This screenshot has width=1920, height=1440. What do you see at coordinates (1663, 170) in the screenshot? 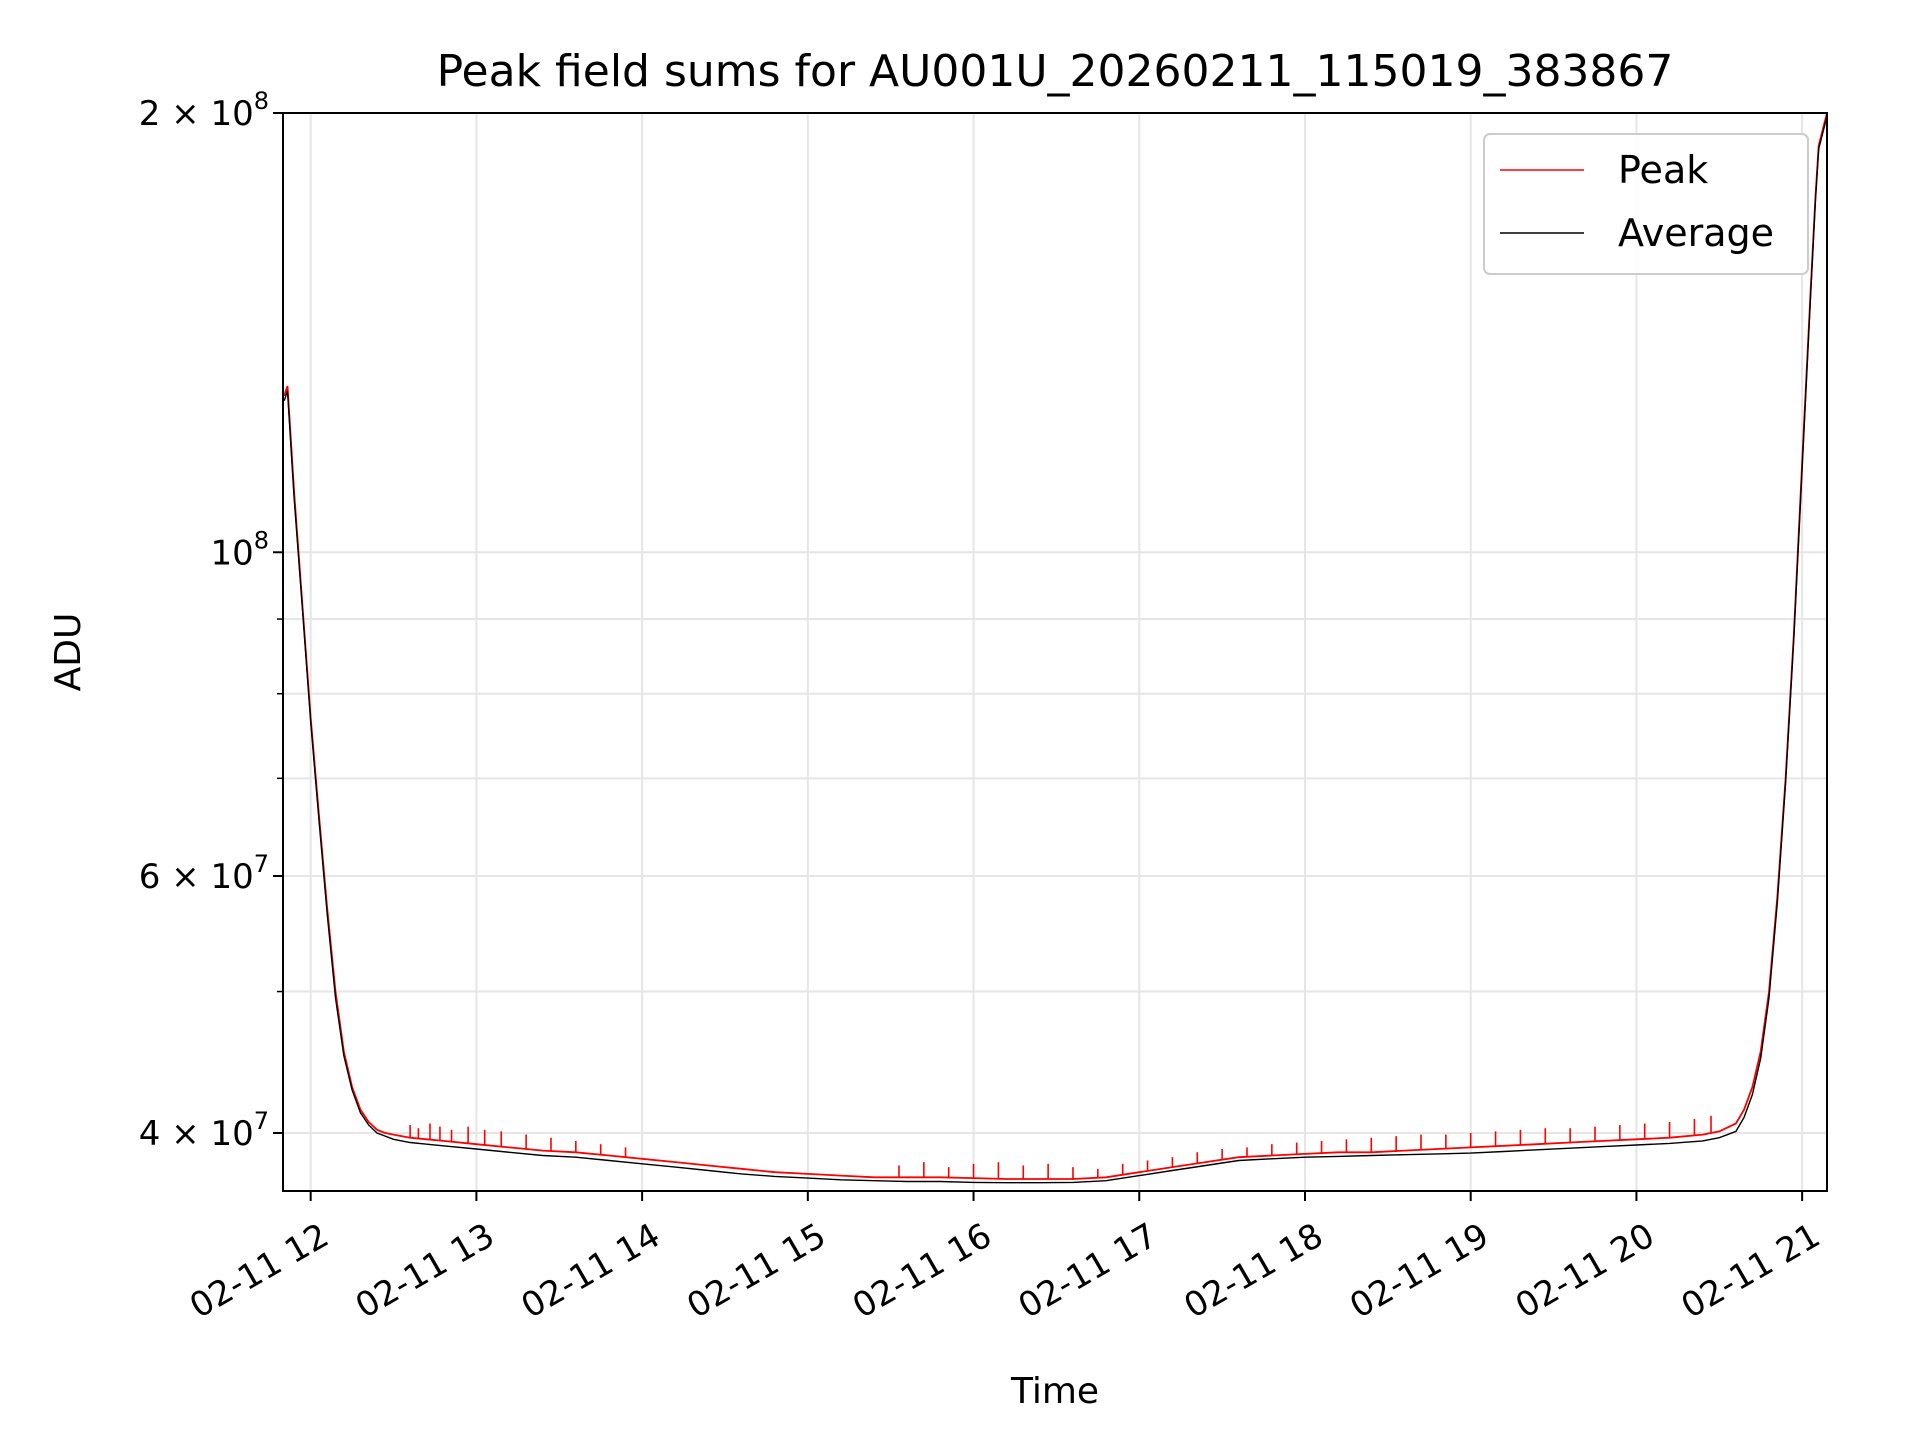
I see `legend-peak-label: Peak` at bounding box center [1663, 170].